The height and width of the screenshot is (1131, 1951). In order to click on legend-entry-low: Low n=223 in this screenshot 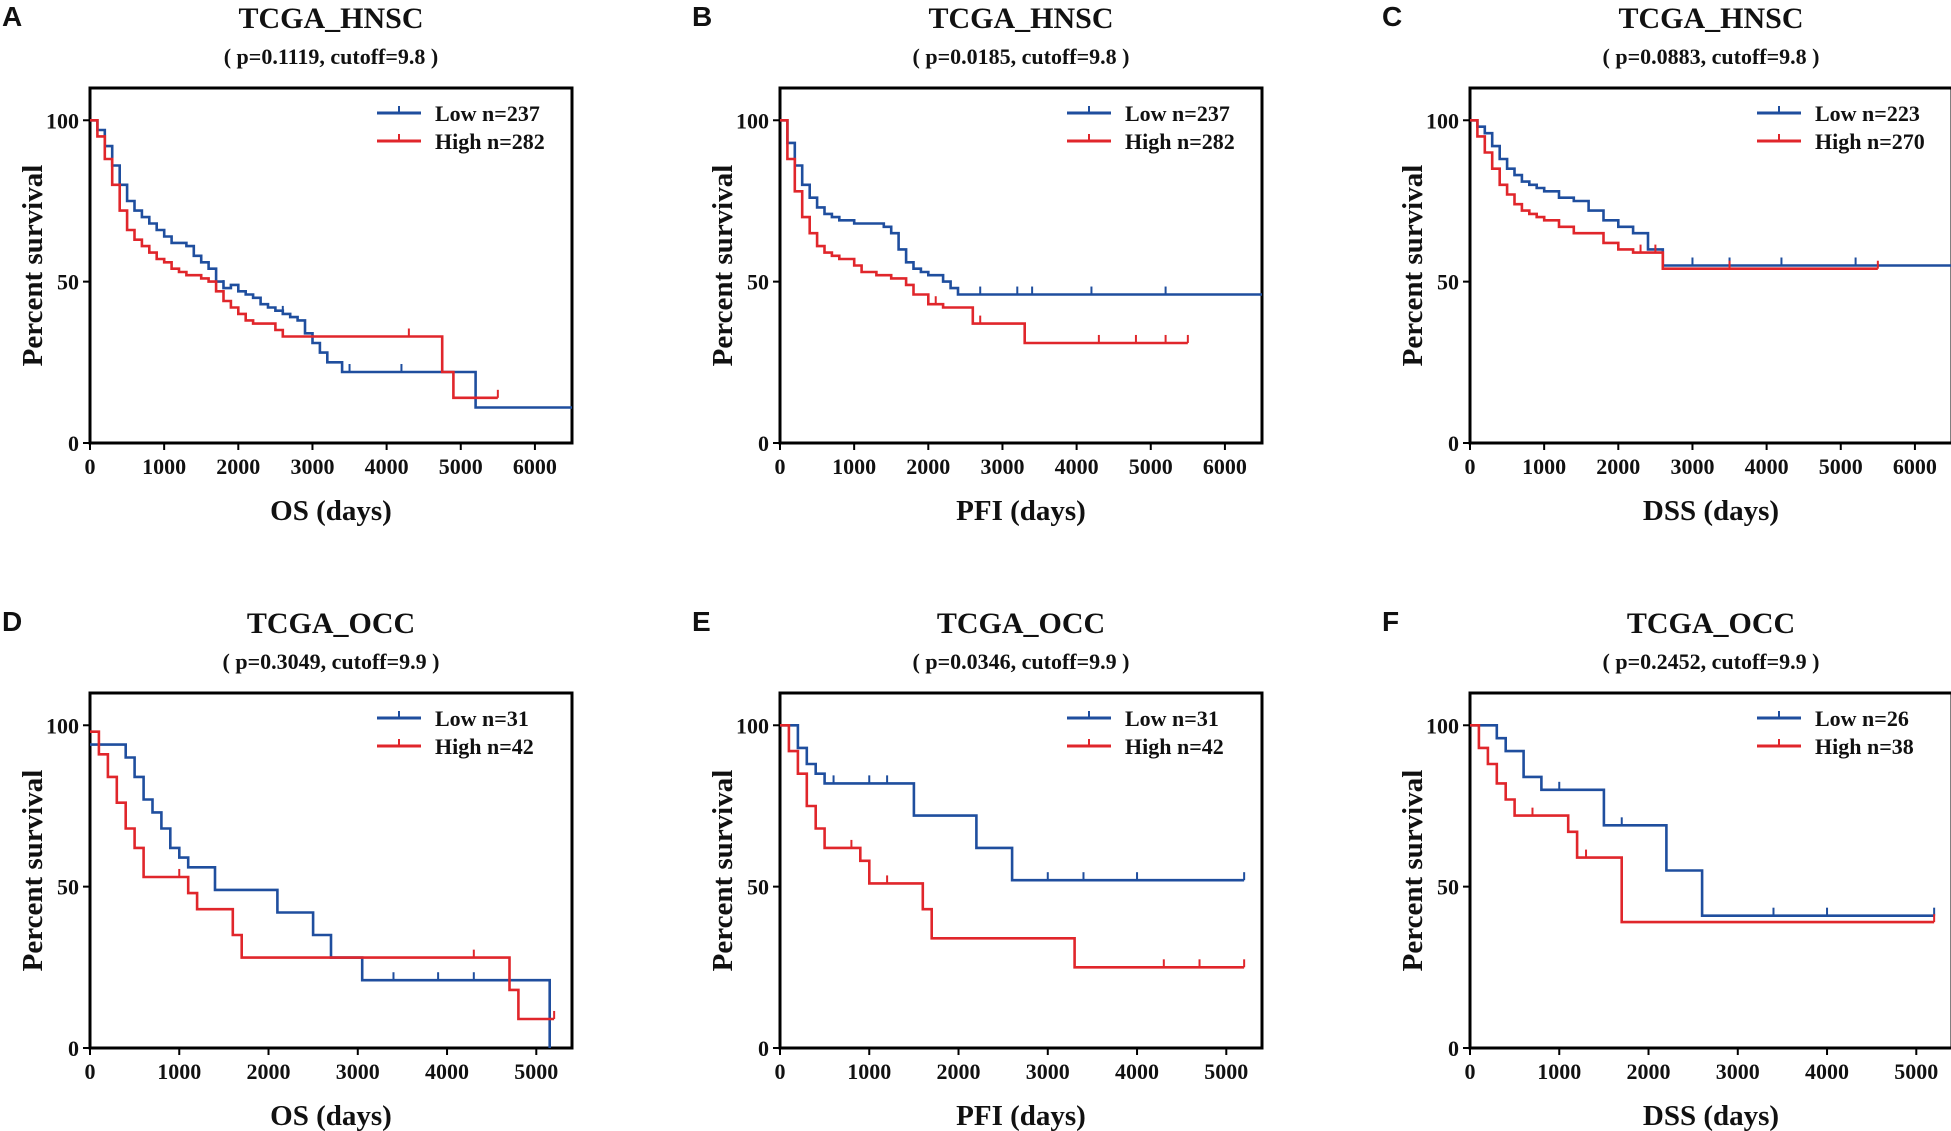, I will do `click(1867, 113)`.